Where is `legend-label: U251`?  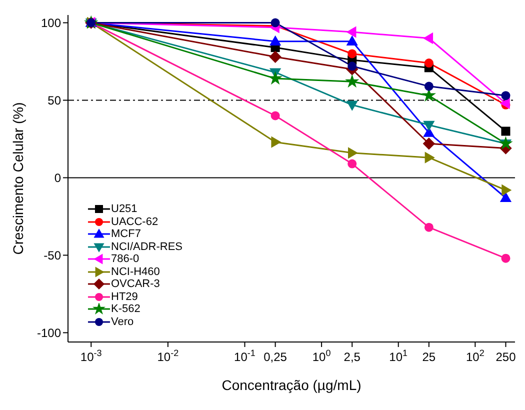
legend-label: U251 is located at coordinates (124, 209).